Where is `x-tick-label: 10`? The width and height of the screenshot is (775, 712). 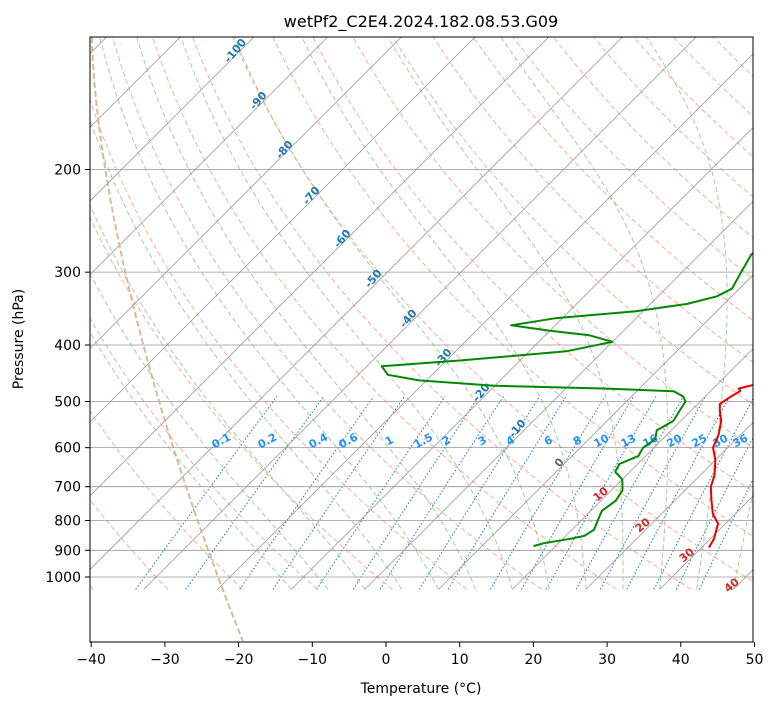
x-tick-label: 10 is located at coordinates (460, 660).